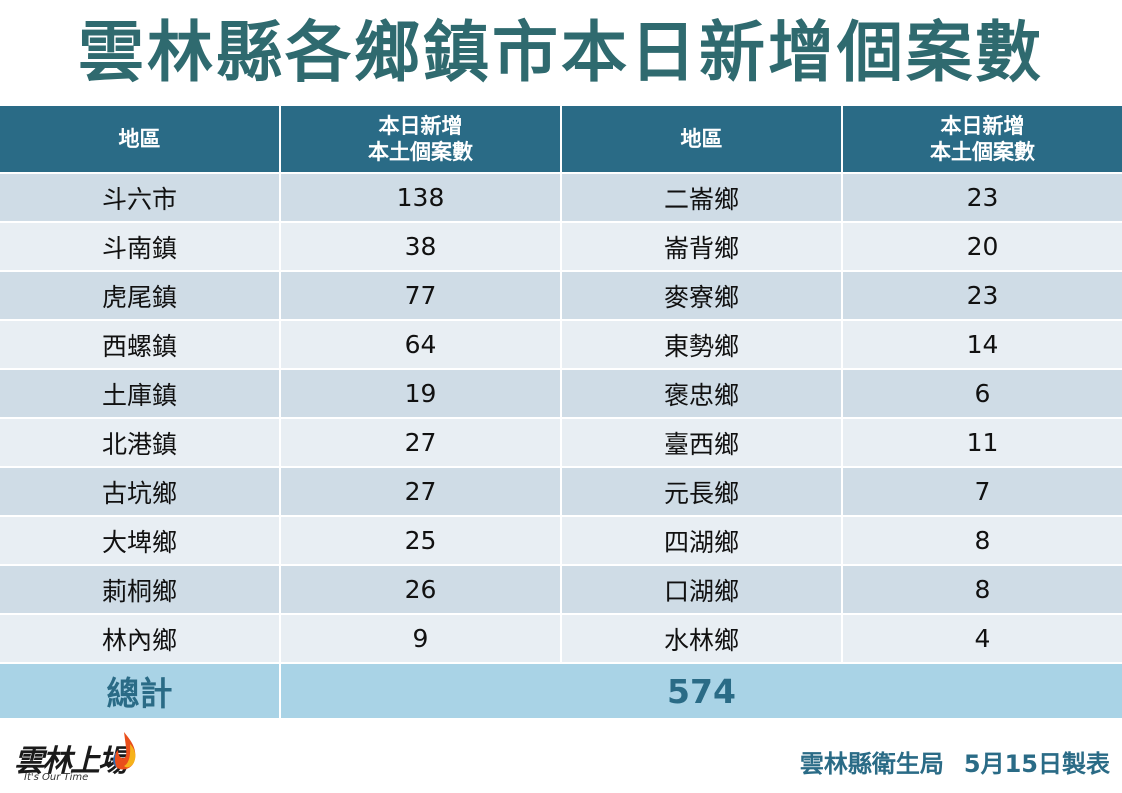  I want to click on right-area-cell: 四湖鄉, so click(702, 541).